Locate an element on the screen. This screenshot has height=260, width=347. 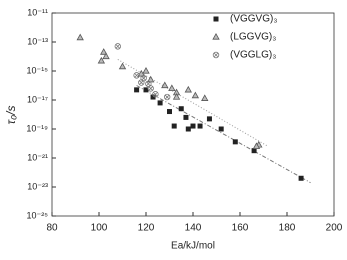
y-tick-label: 10⁻¹⁷ is located at coordinates (37, 99).